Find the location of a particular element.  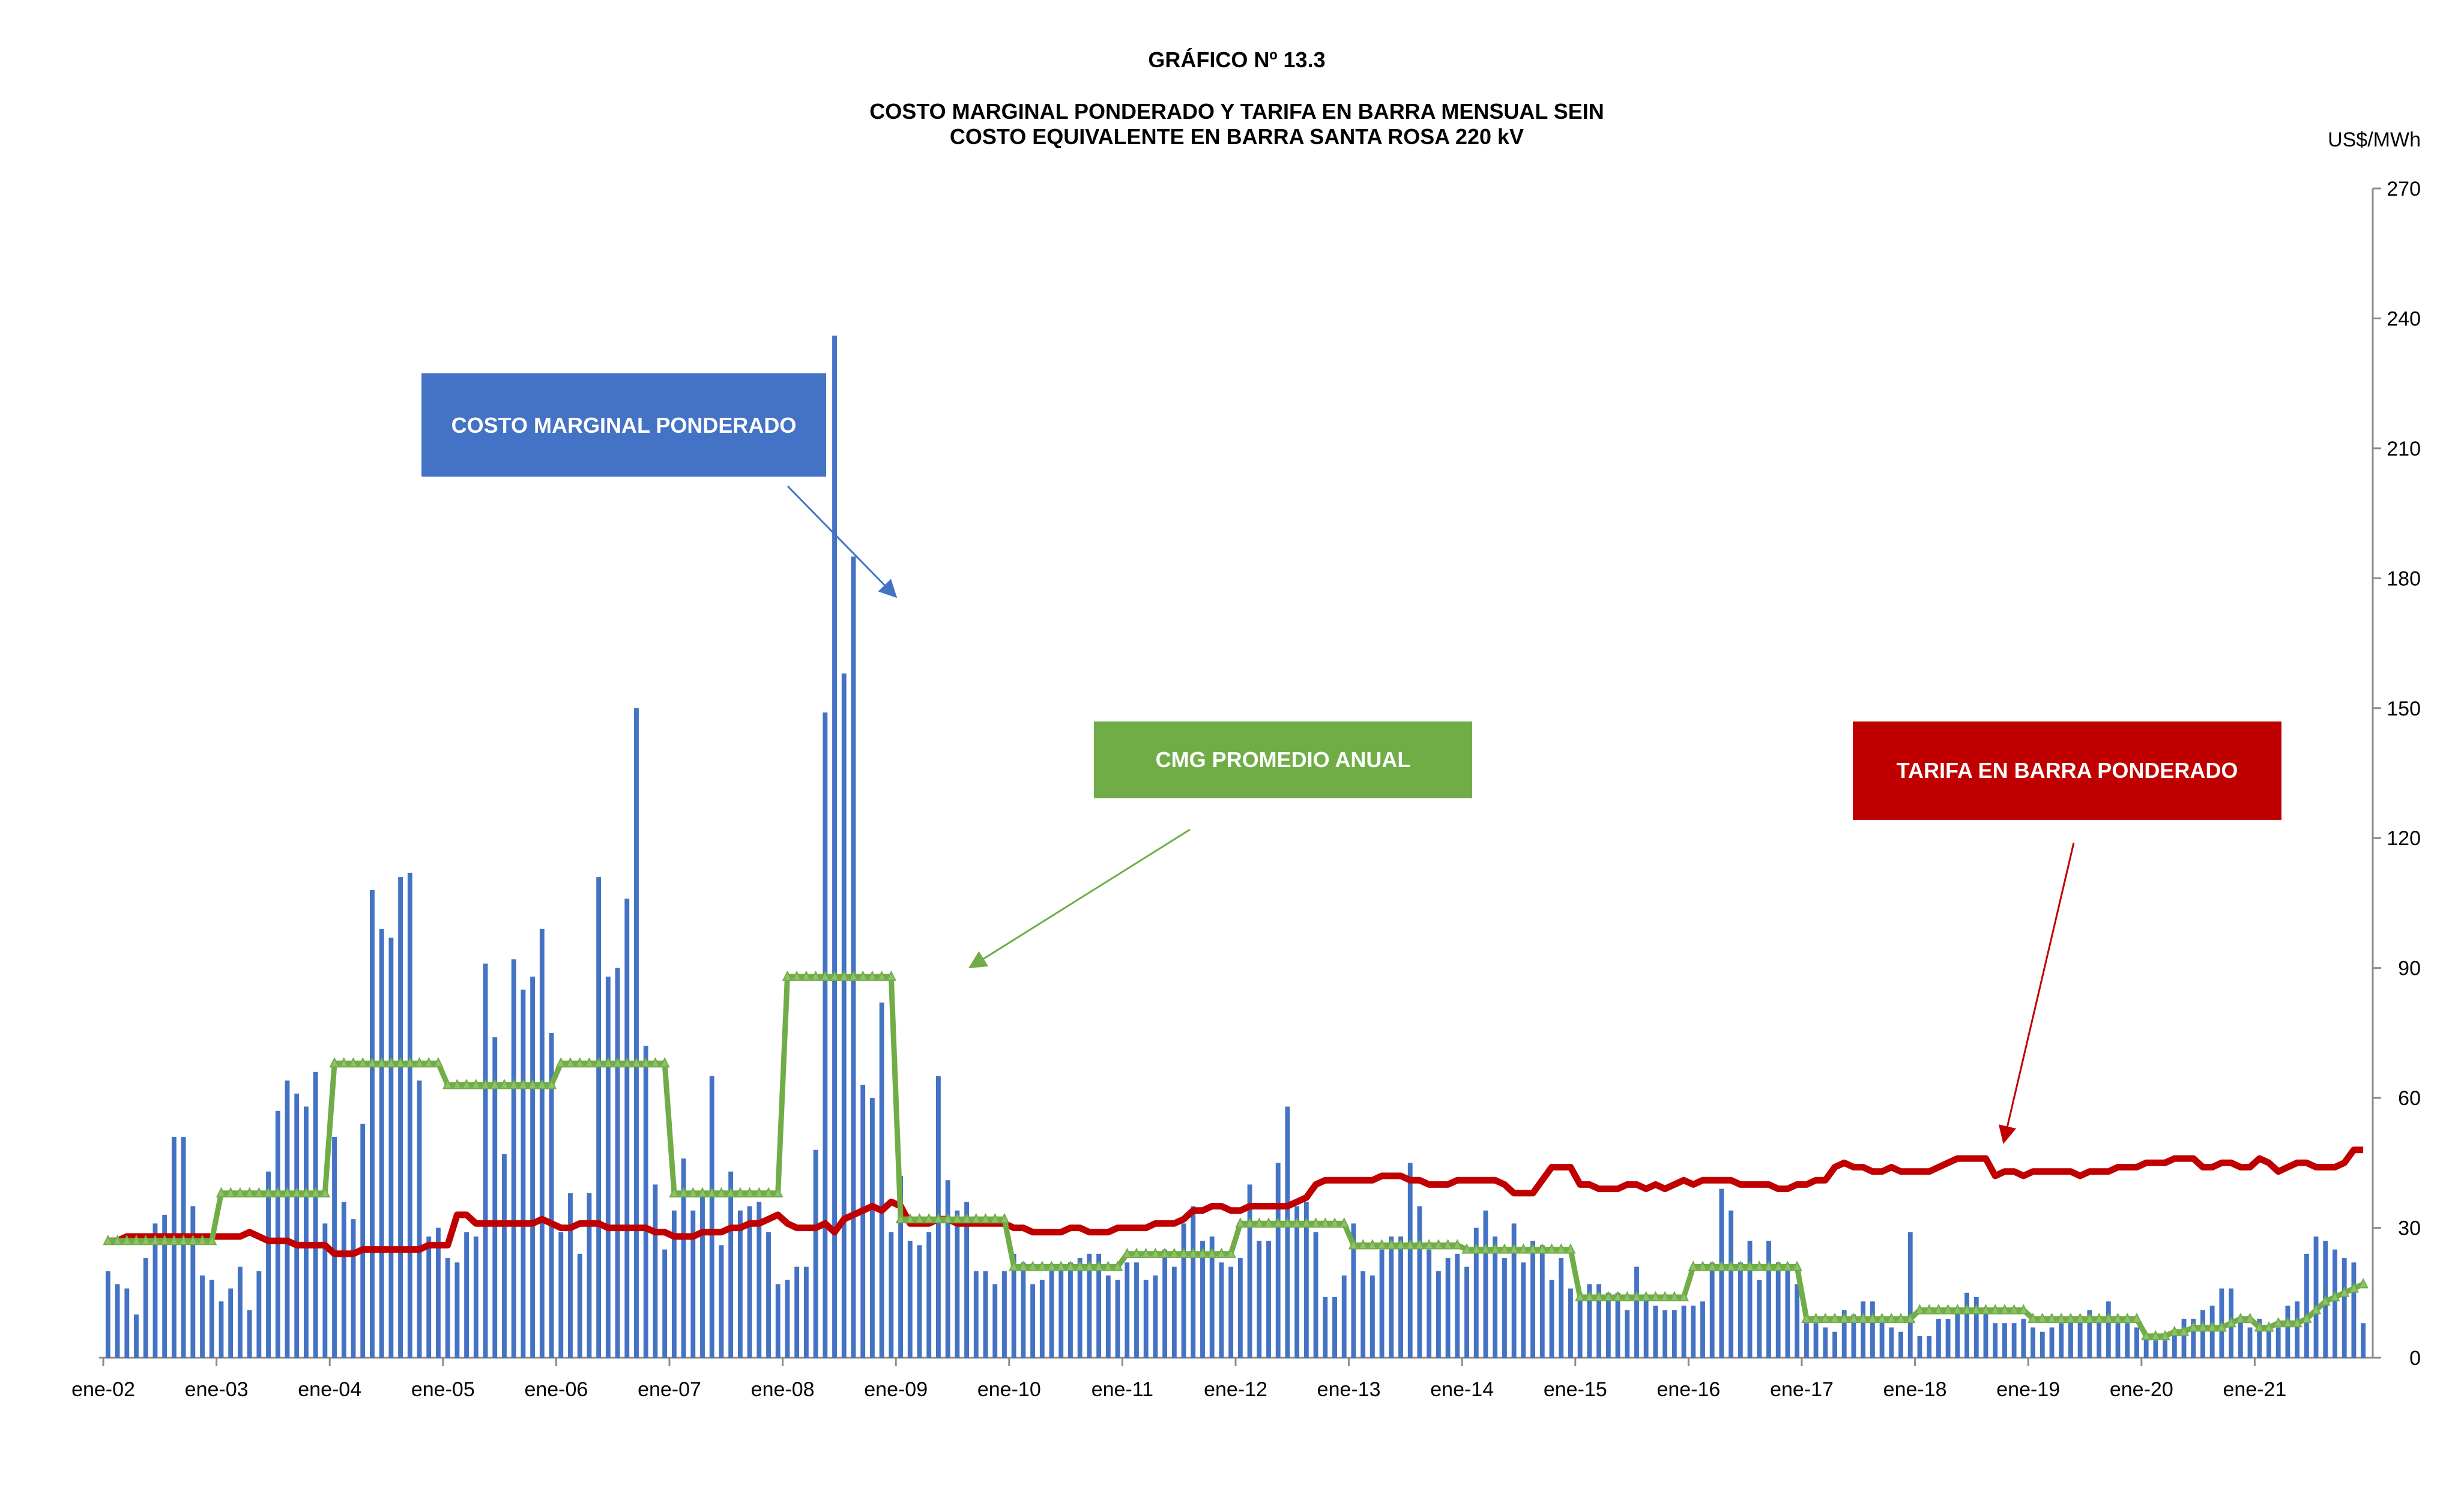

y-tick-label: 240 is located at coordinates (2404, 318).